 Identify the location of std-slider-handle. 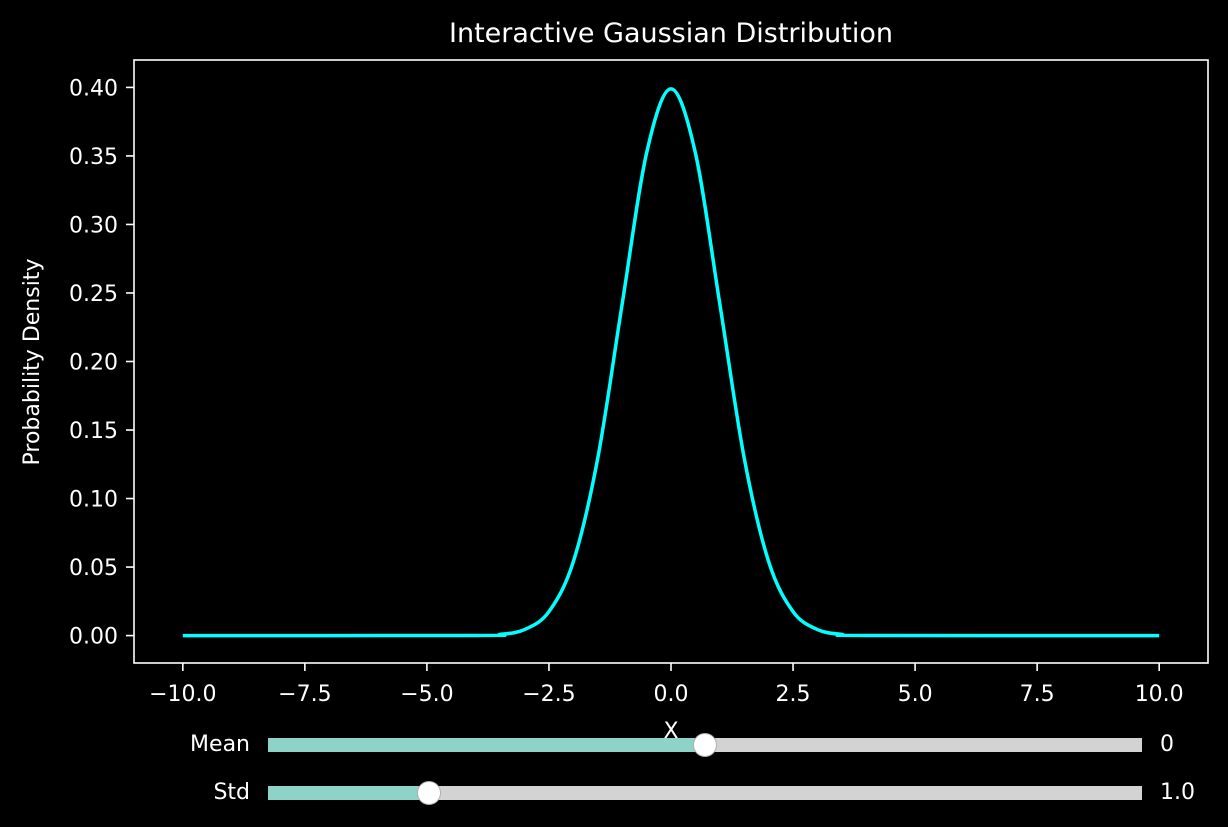
(428, 793).